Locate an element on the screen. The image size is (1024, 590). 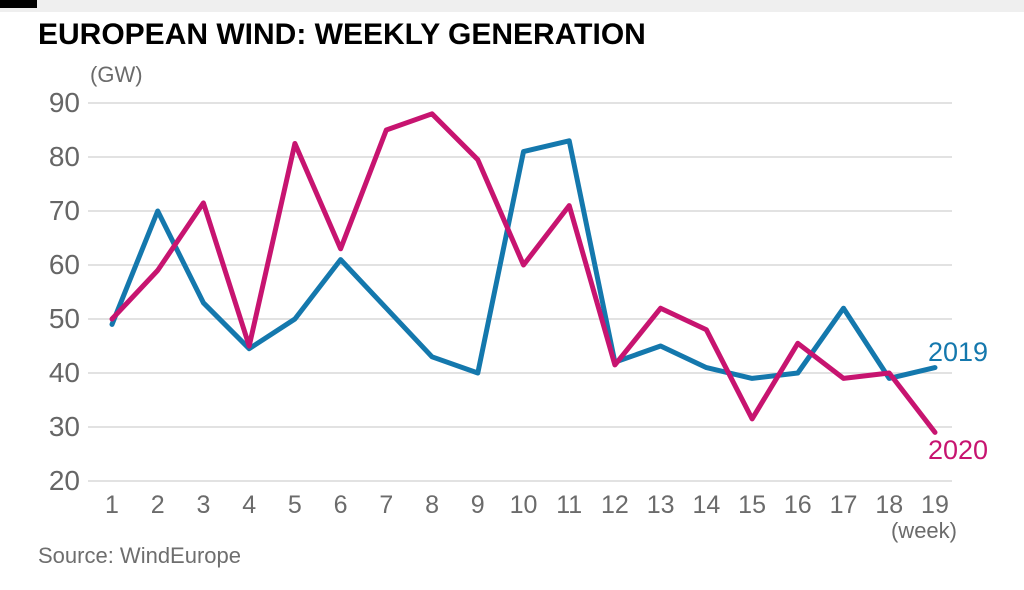
x-tick-label: 4 is located at coordinates (249, 505).